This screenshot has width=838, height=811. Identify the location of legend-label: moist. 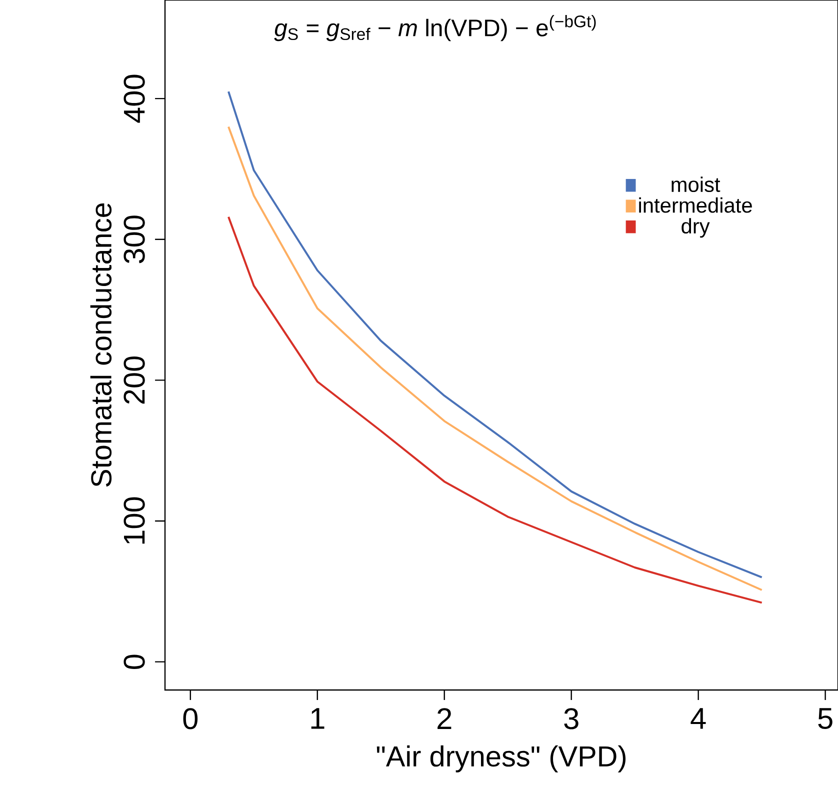
(696, 184).